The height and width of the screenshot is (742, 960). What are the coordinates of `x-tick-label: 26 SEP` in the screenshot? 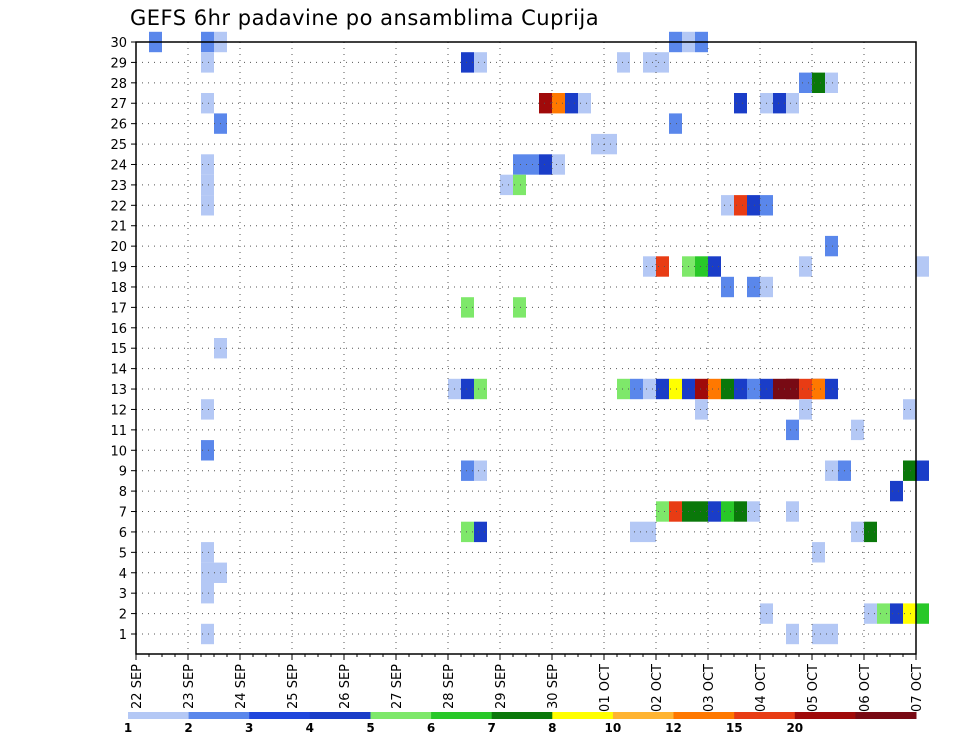 It's located at (345, 686).